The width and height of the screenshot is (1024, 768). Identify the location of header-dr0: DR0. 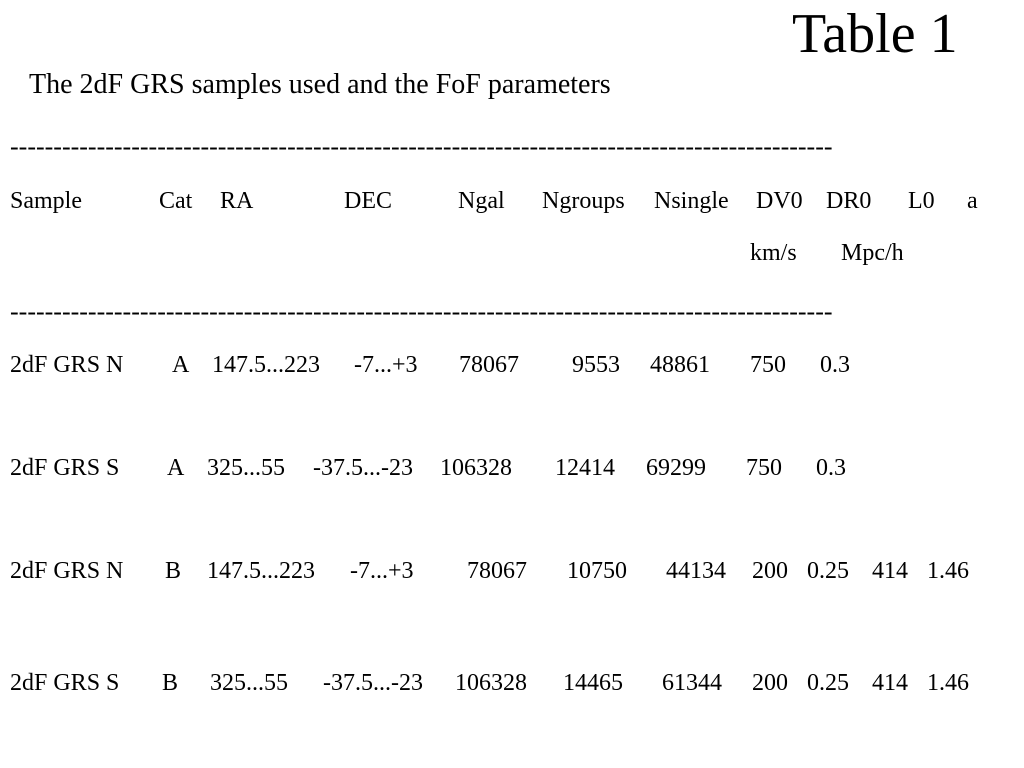
(849, 201).